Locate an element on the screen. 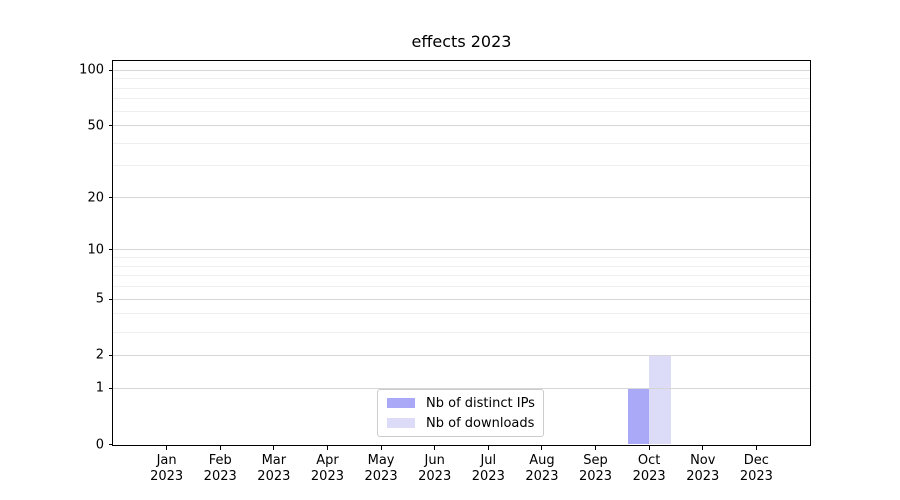  x-tick-label-jan-2023: Jan 2023 is located at coordinates (167, 469).